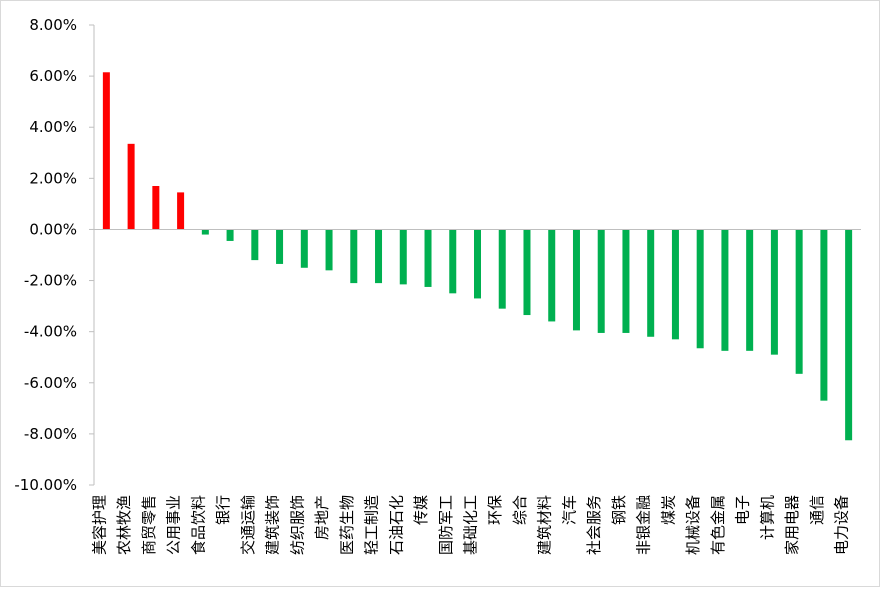  I want to click on bar-食品饮料, so click(205, 232).